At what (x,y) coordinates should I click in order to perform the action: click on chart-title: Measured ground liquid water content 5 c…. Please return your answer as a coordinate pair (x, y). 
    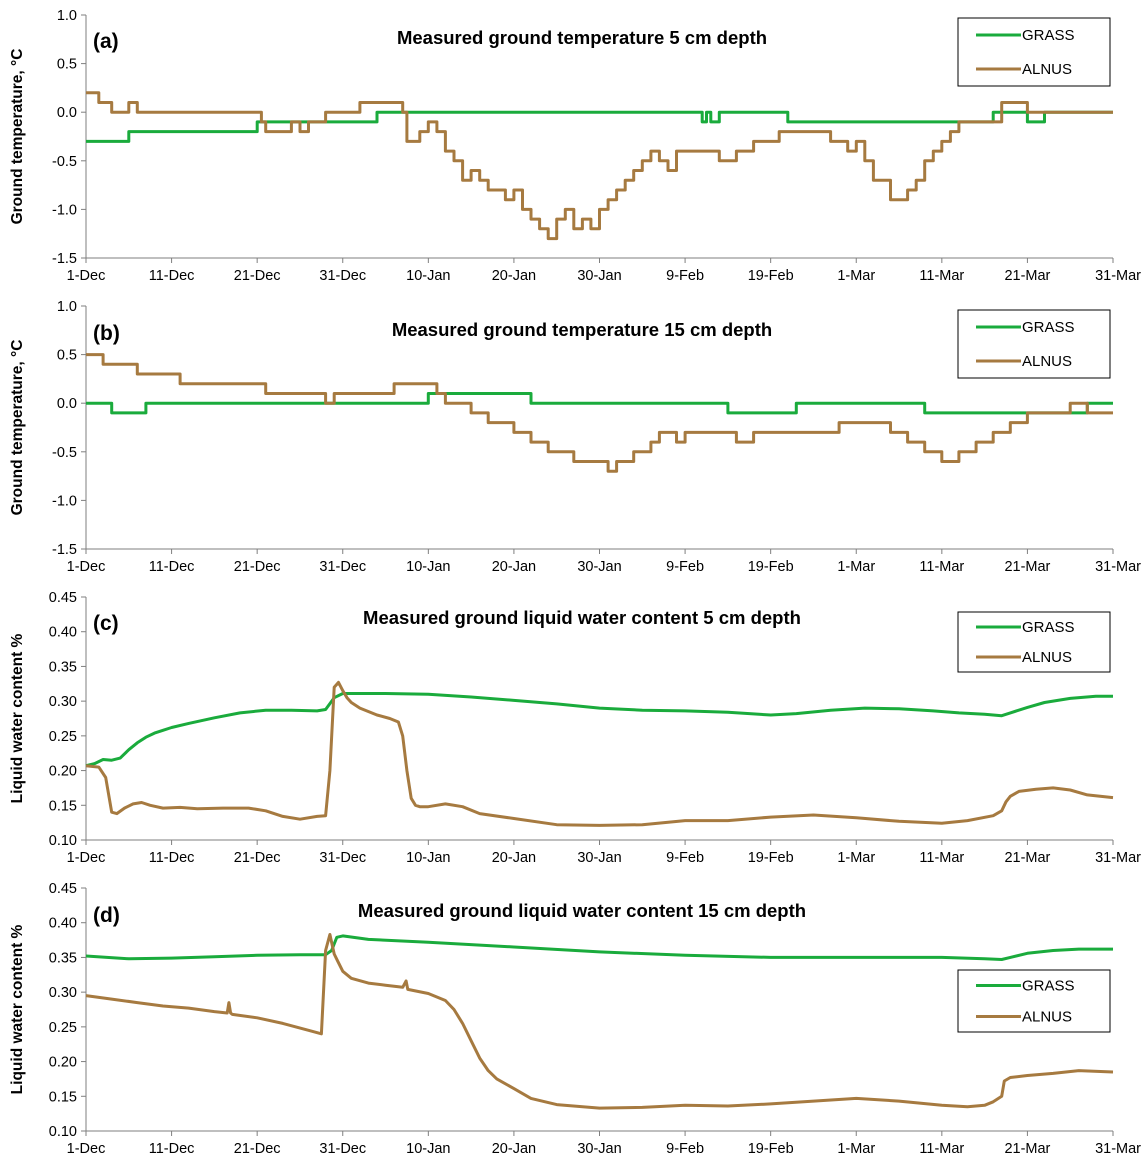
    Looking at the image, I should click on (582, 617).